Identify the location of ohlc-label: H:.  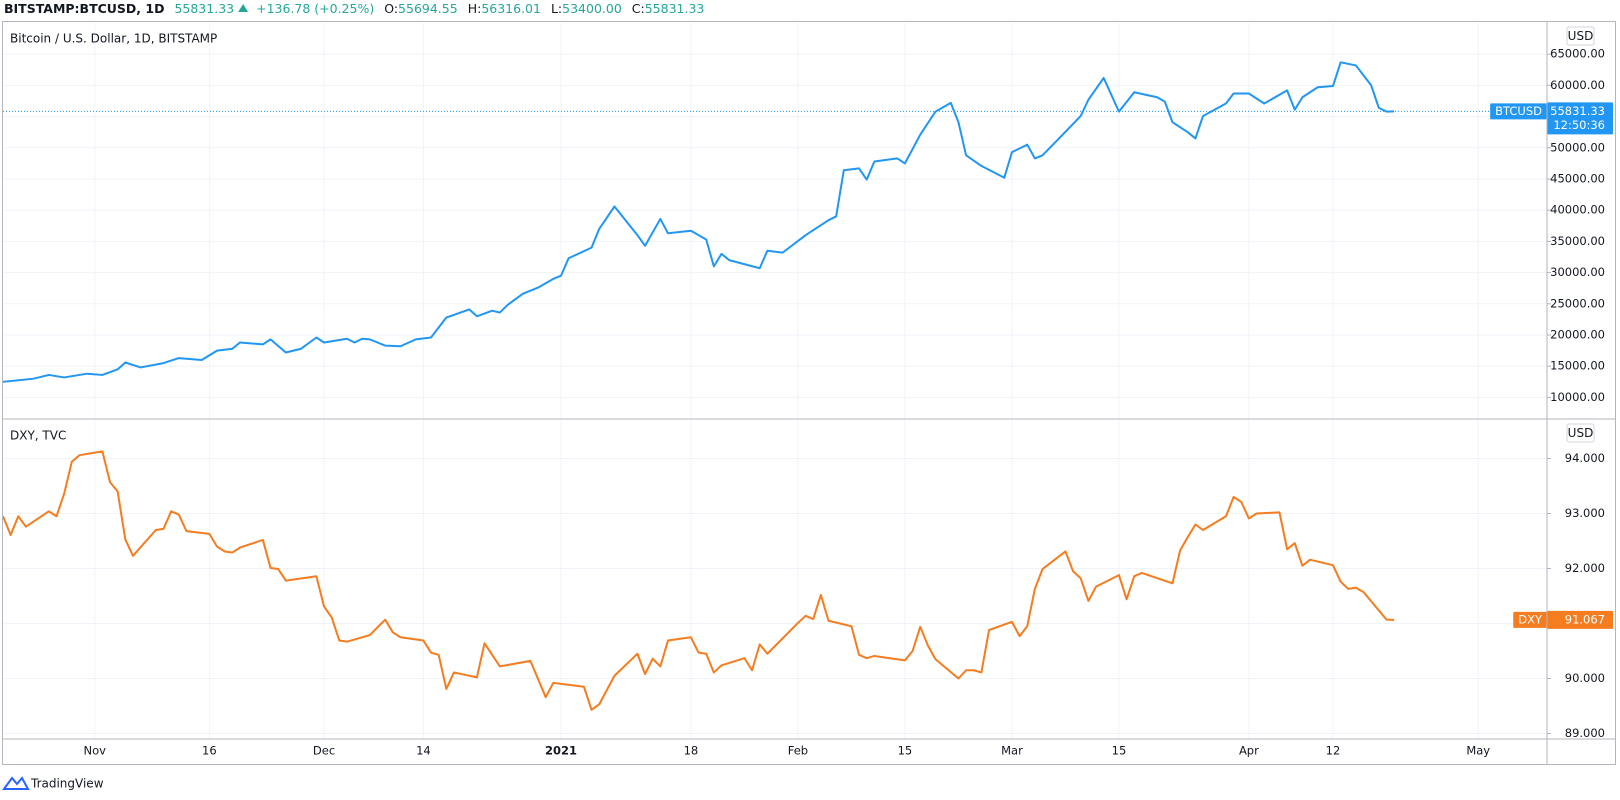
(475, 8).